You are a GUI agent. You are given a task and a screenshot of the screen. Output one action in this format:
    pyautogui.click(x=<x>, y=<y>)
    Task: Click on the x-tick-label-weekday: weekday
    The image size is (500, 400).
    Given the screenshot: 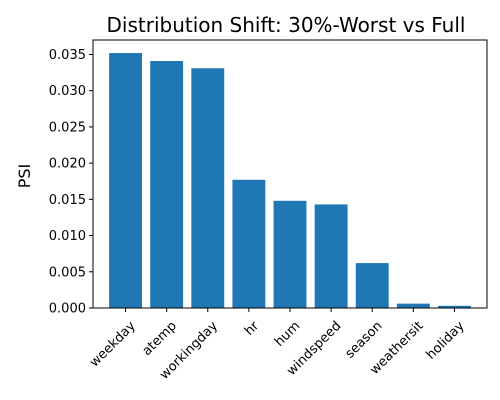 What is the action you would take?
    pyautogui.click(x=113, y=344)
    